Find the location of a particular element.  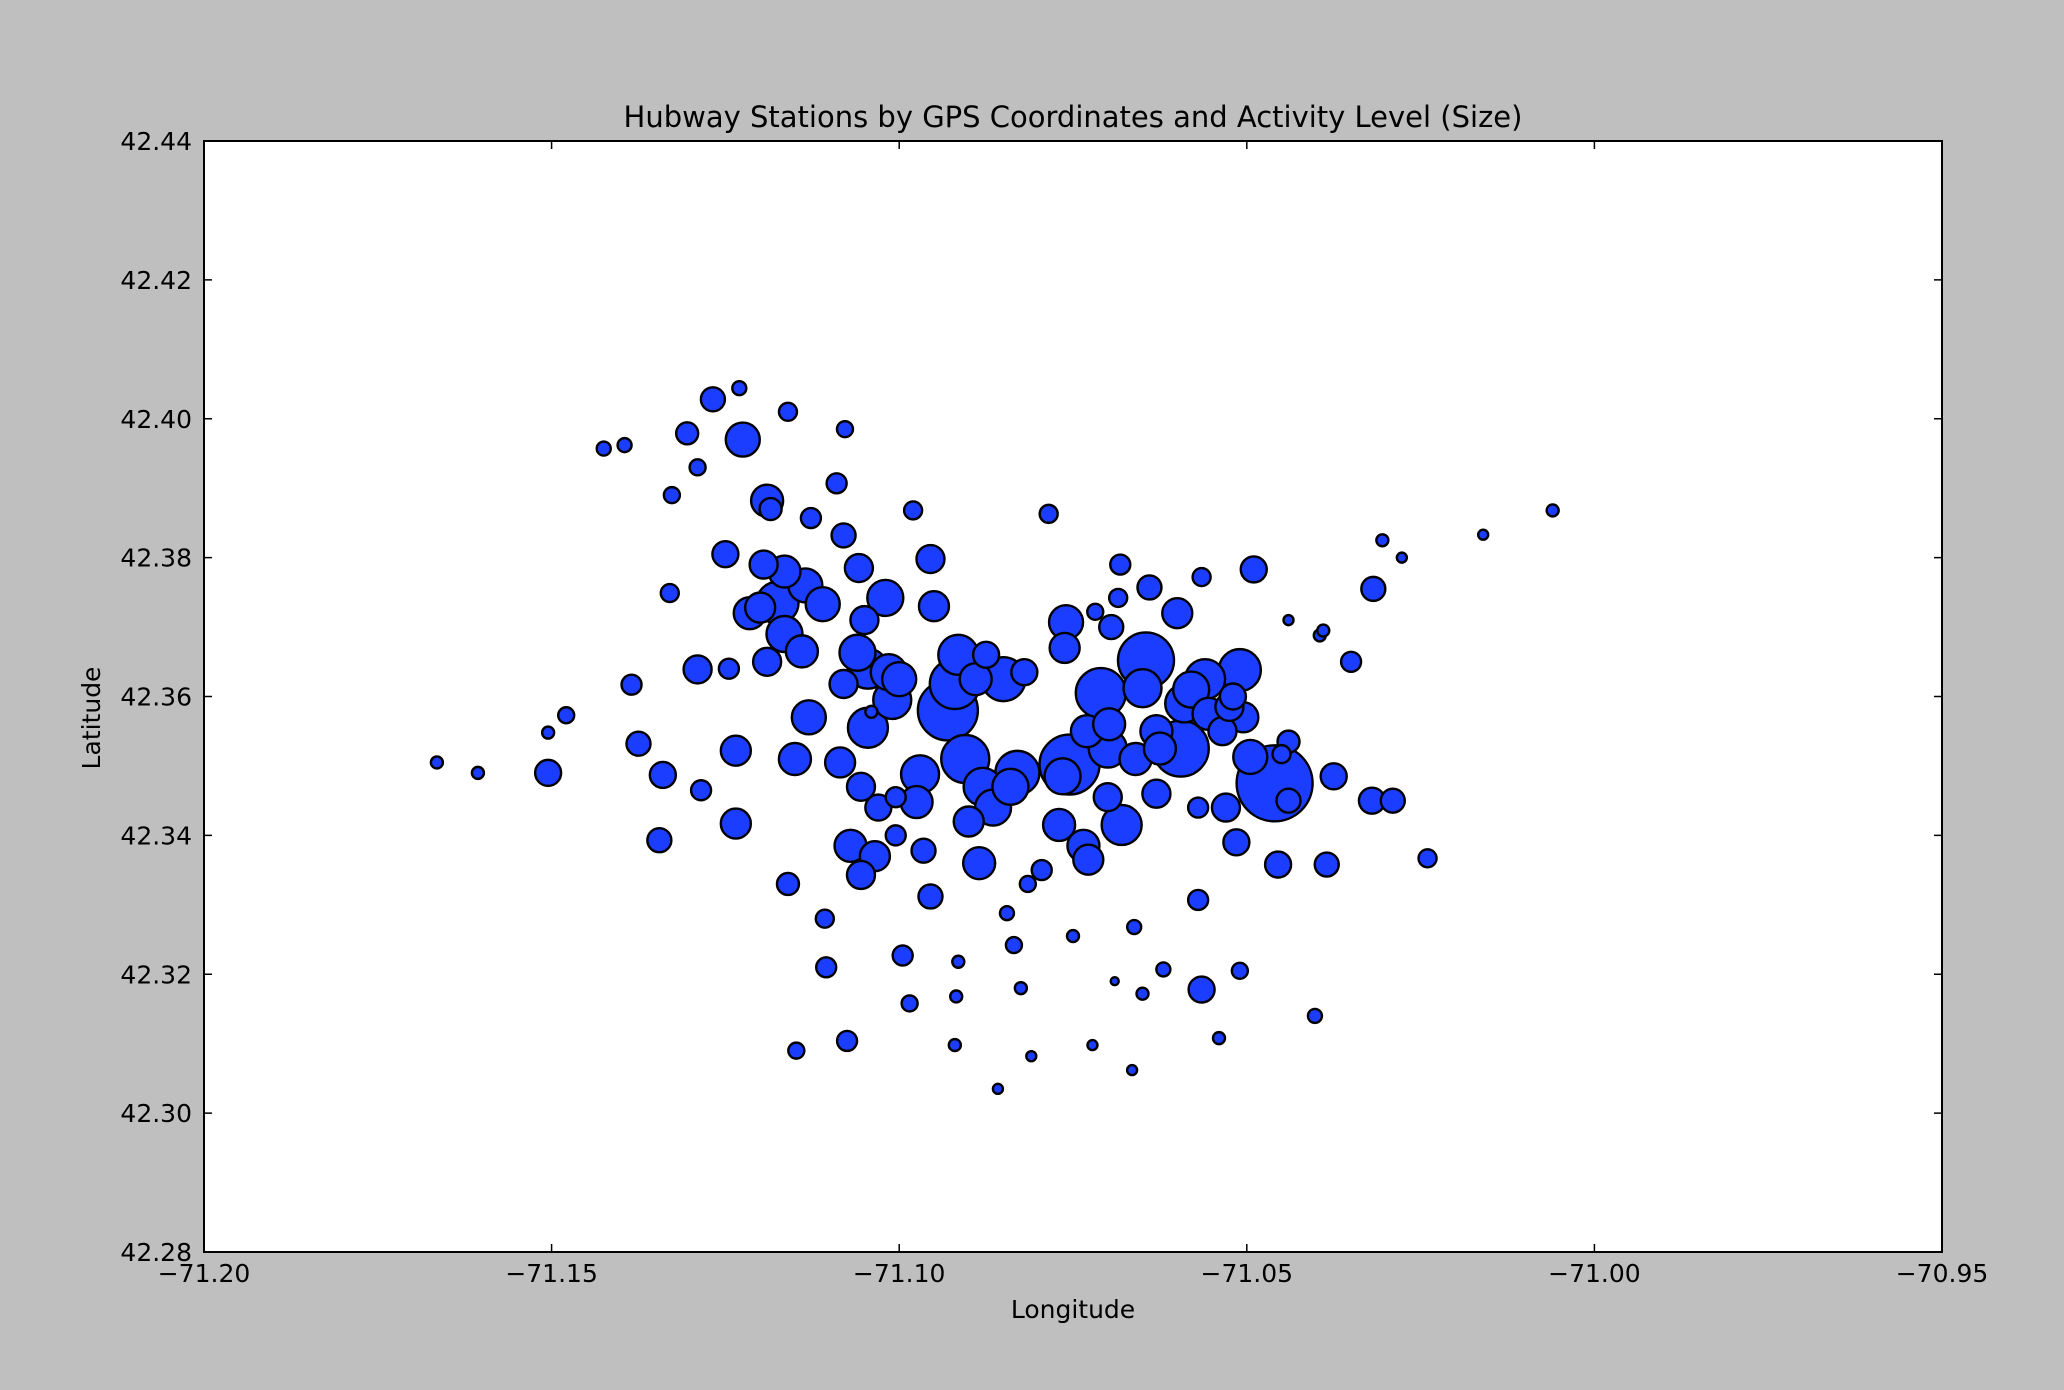

x-axis-label: Longitude is located at coordinates (1073, 1309).